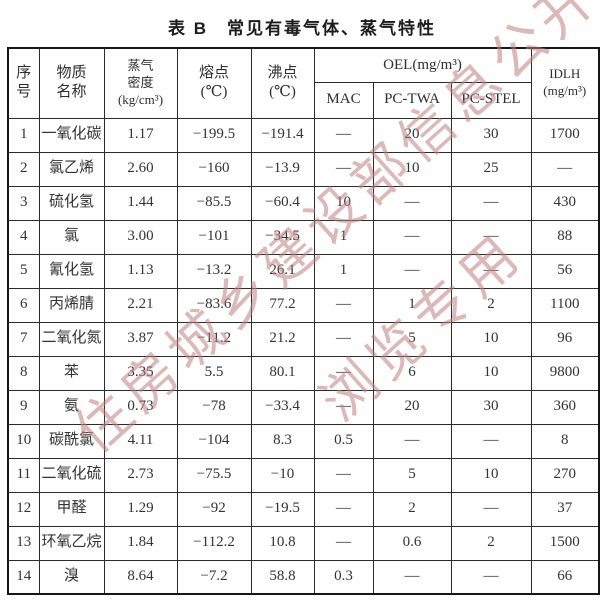  Describe the element at coordinates (71, 203) in the screenshot. I see `substance-name-cell: 硫化氢` at that location.